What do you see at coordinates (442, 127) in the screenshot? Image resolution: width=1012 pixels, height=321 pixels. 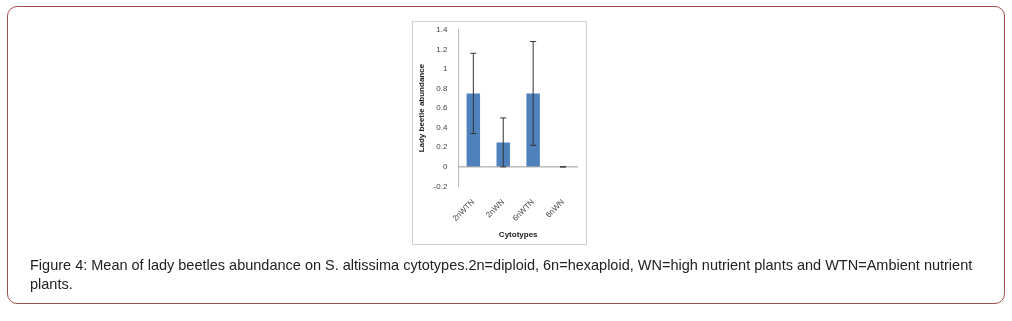 I see `y-tick-label: 0.4` at bounding box center [442, 127].